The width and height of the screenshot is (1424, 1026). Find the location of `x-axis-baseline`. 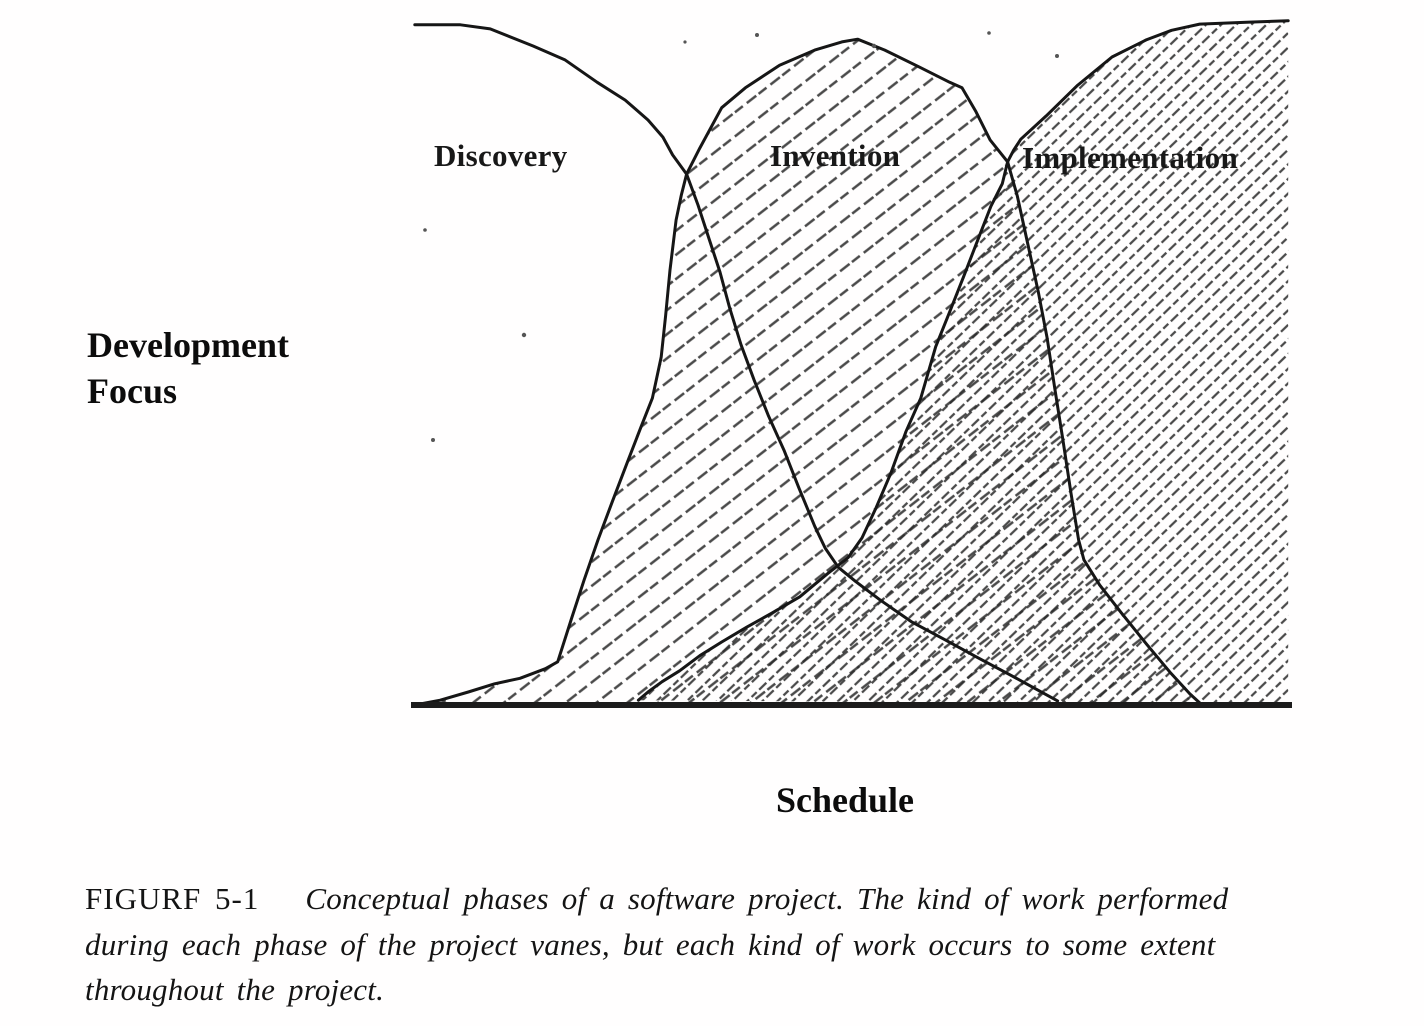

x-axis-baseline is located at coordinates (851, 705).